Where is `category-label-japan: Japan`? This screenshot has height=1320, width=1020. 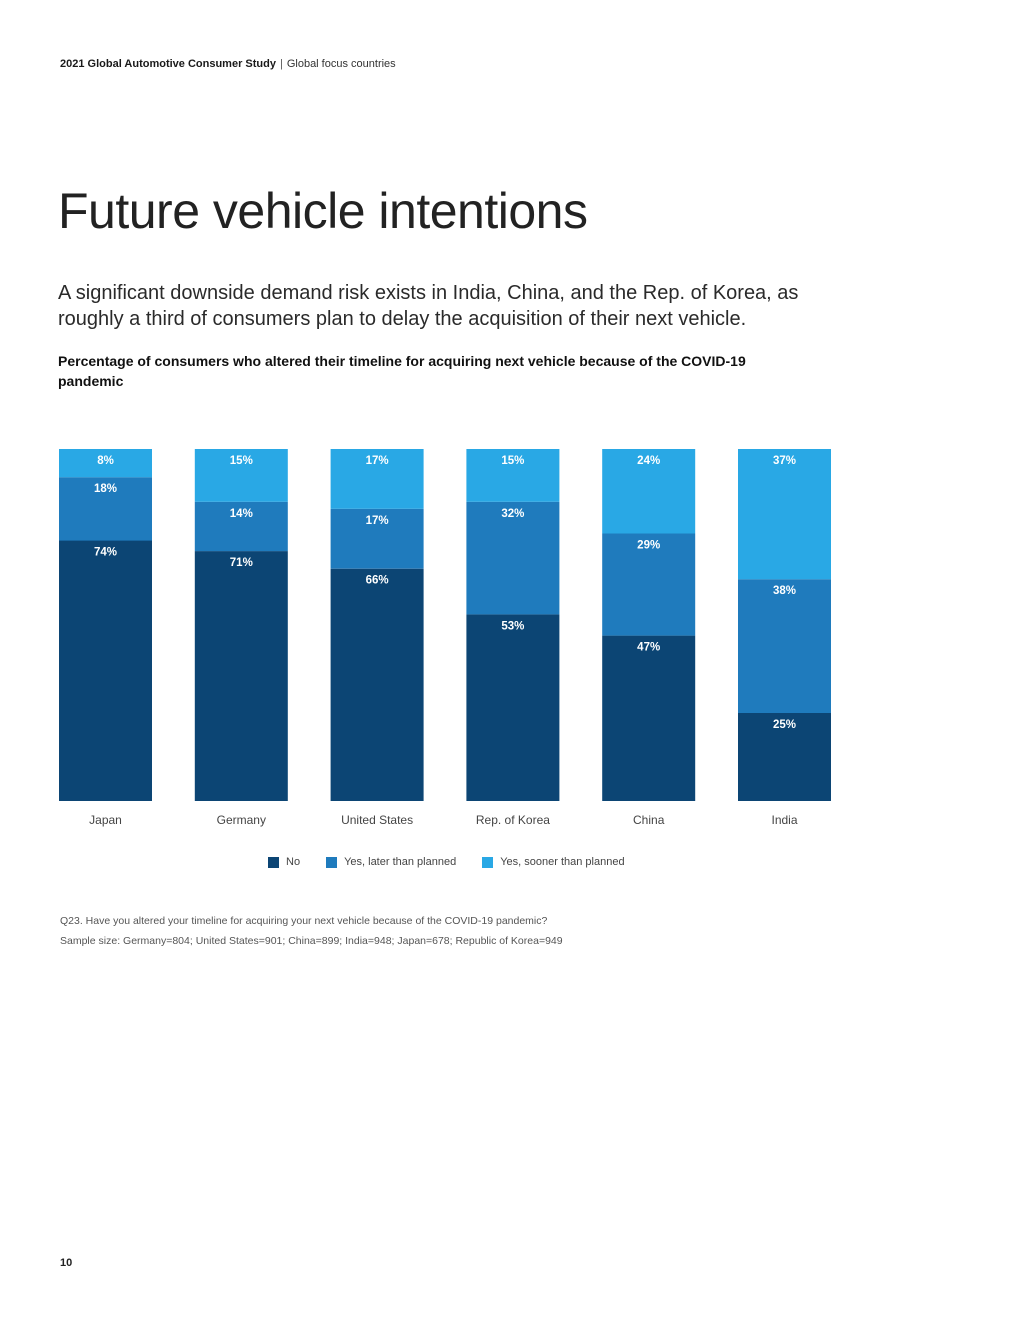
category-label-japan: Japan is located at coordinates (105, 820).